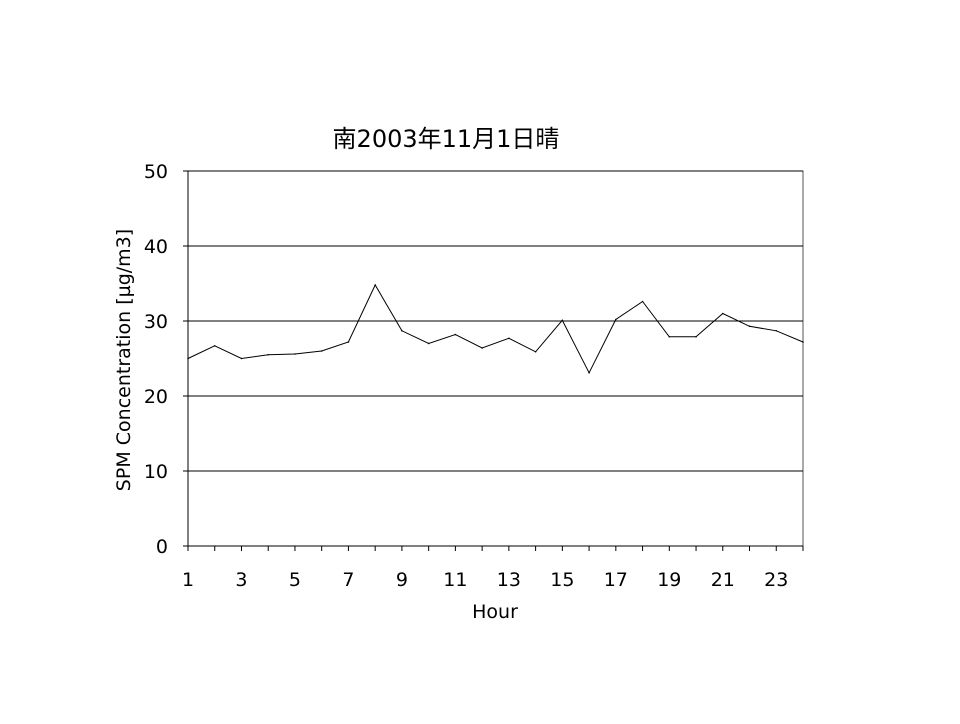 Image resolution: width=960 pixels, height=724 pixels. What do you see at coordinates (156, 472) in the screenshot?
I see `y-tick-label: 10` at bounding box center [156, 472].